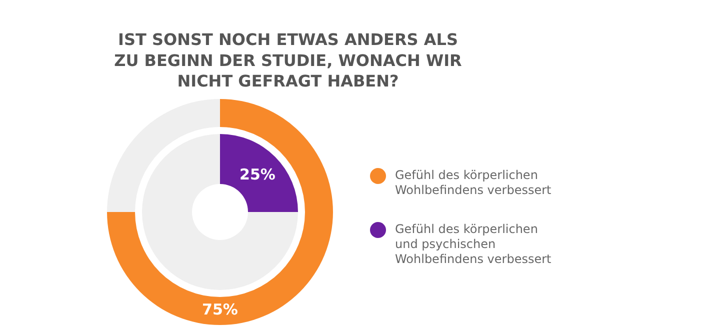 This screenshot has width=720, height=327. I want to click on data-label: 25%, so click(258, 175).